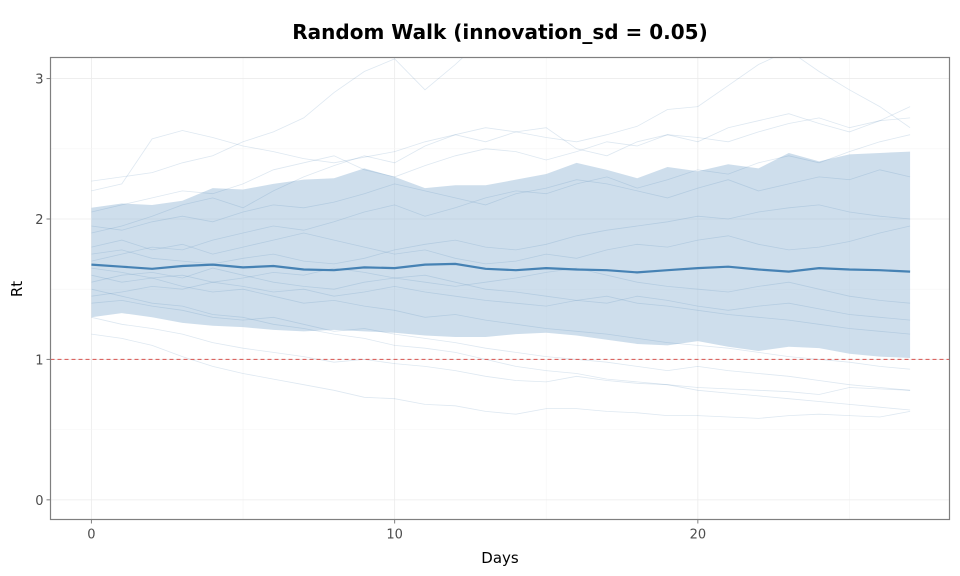 The width and height of the screenshot is (960, 576). Describe the element at coordinates (39, 220) in the screenshot. I see `y-tick-label: 2` at that location.